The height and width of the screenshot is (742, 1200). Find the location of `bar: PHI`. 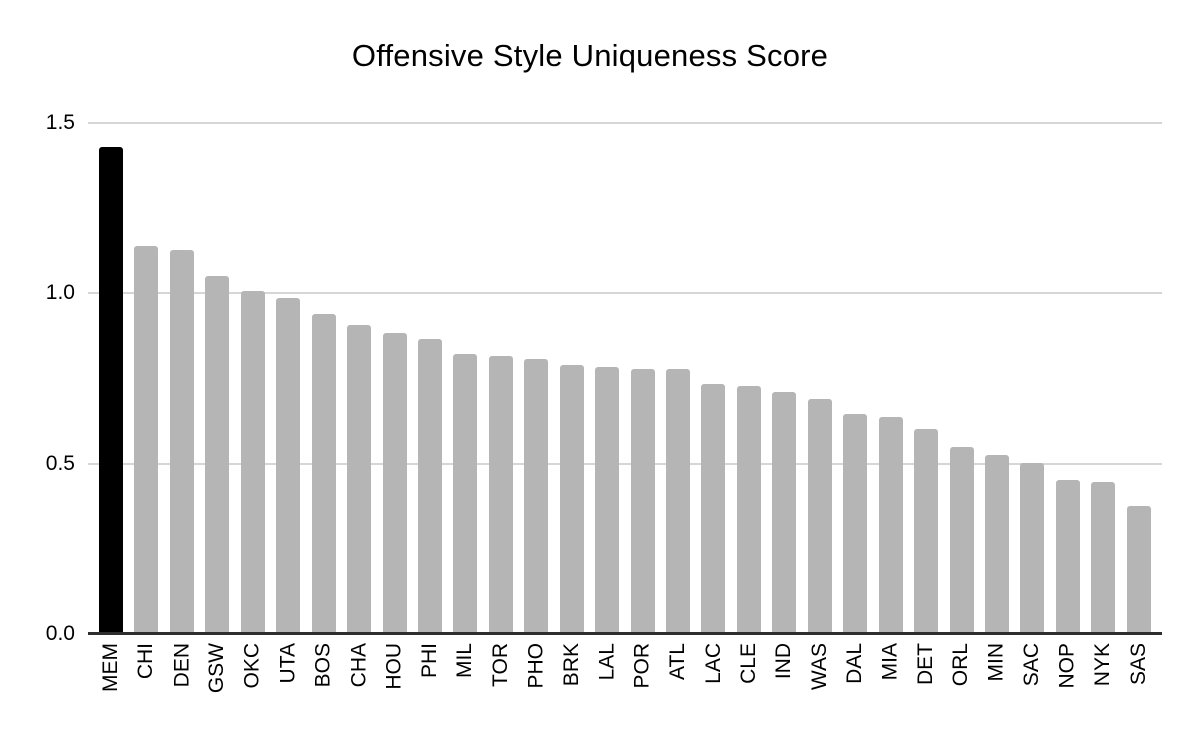

bar: PHI is located at coordinates (429, 508).